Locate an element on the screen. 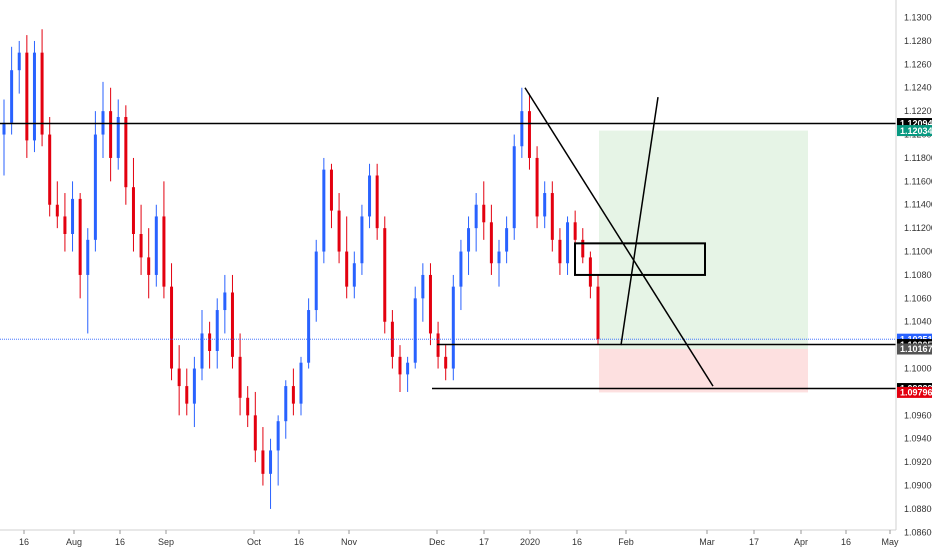 The height and width of the screenshot is (550, 932). x-tick-label: Dec is located at coordinates (437, 542).